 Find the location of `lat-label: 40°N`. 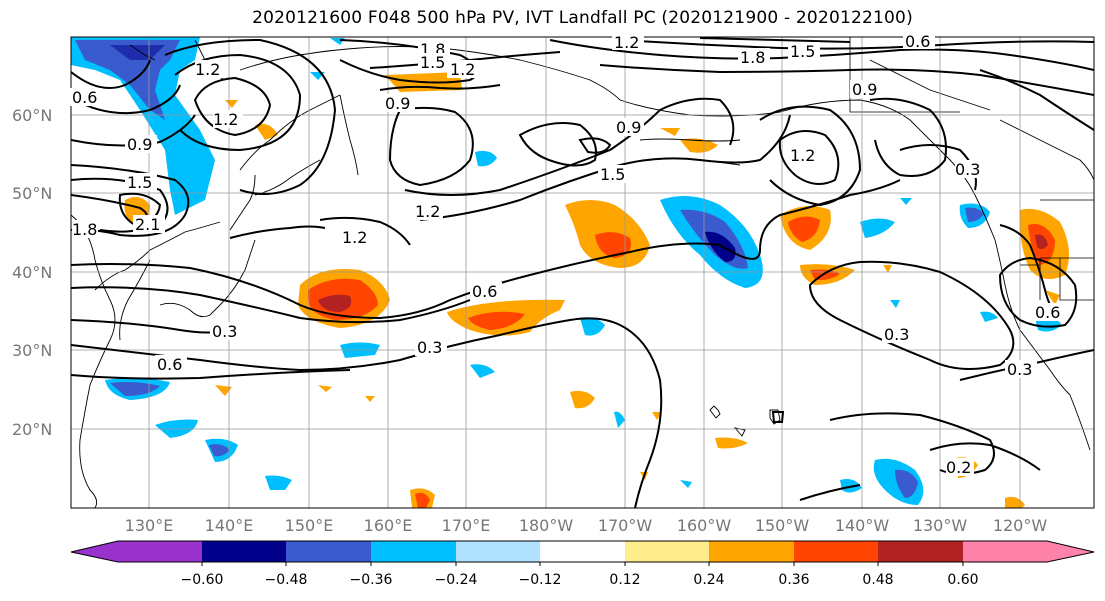

lat-label: 40°N is located at coordinates (32, 272).